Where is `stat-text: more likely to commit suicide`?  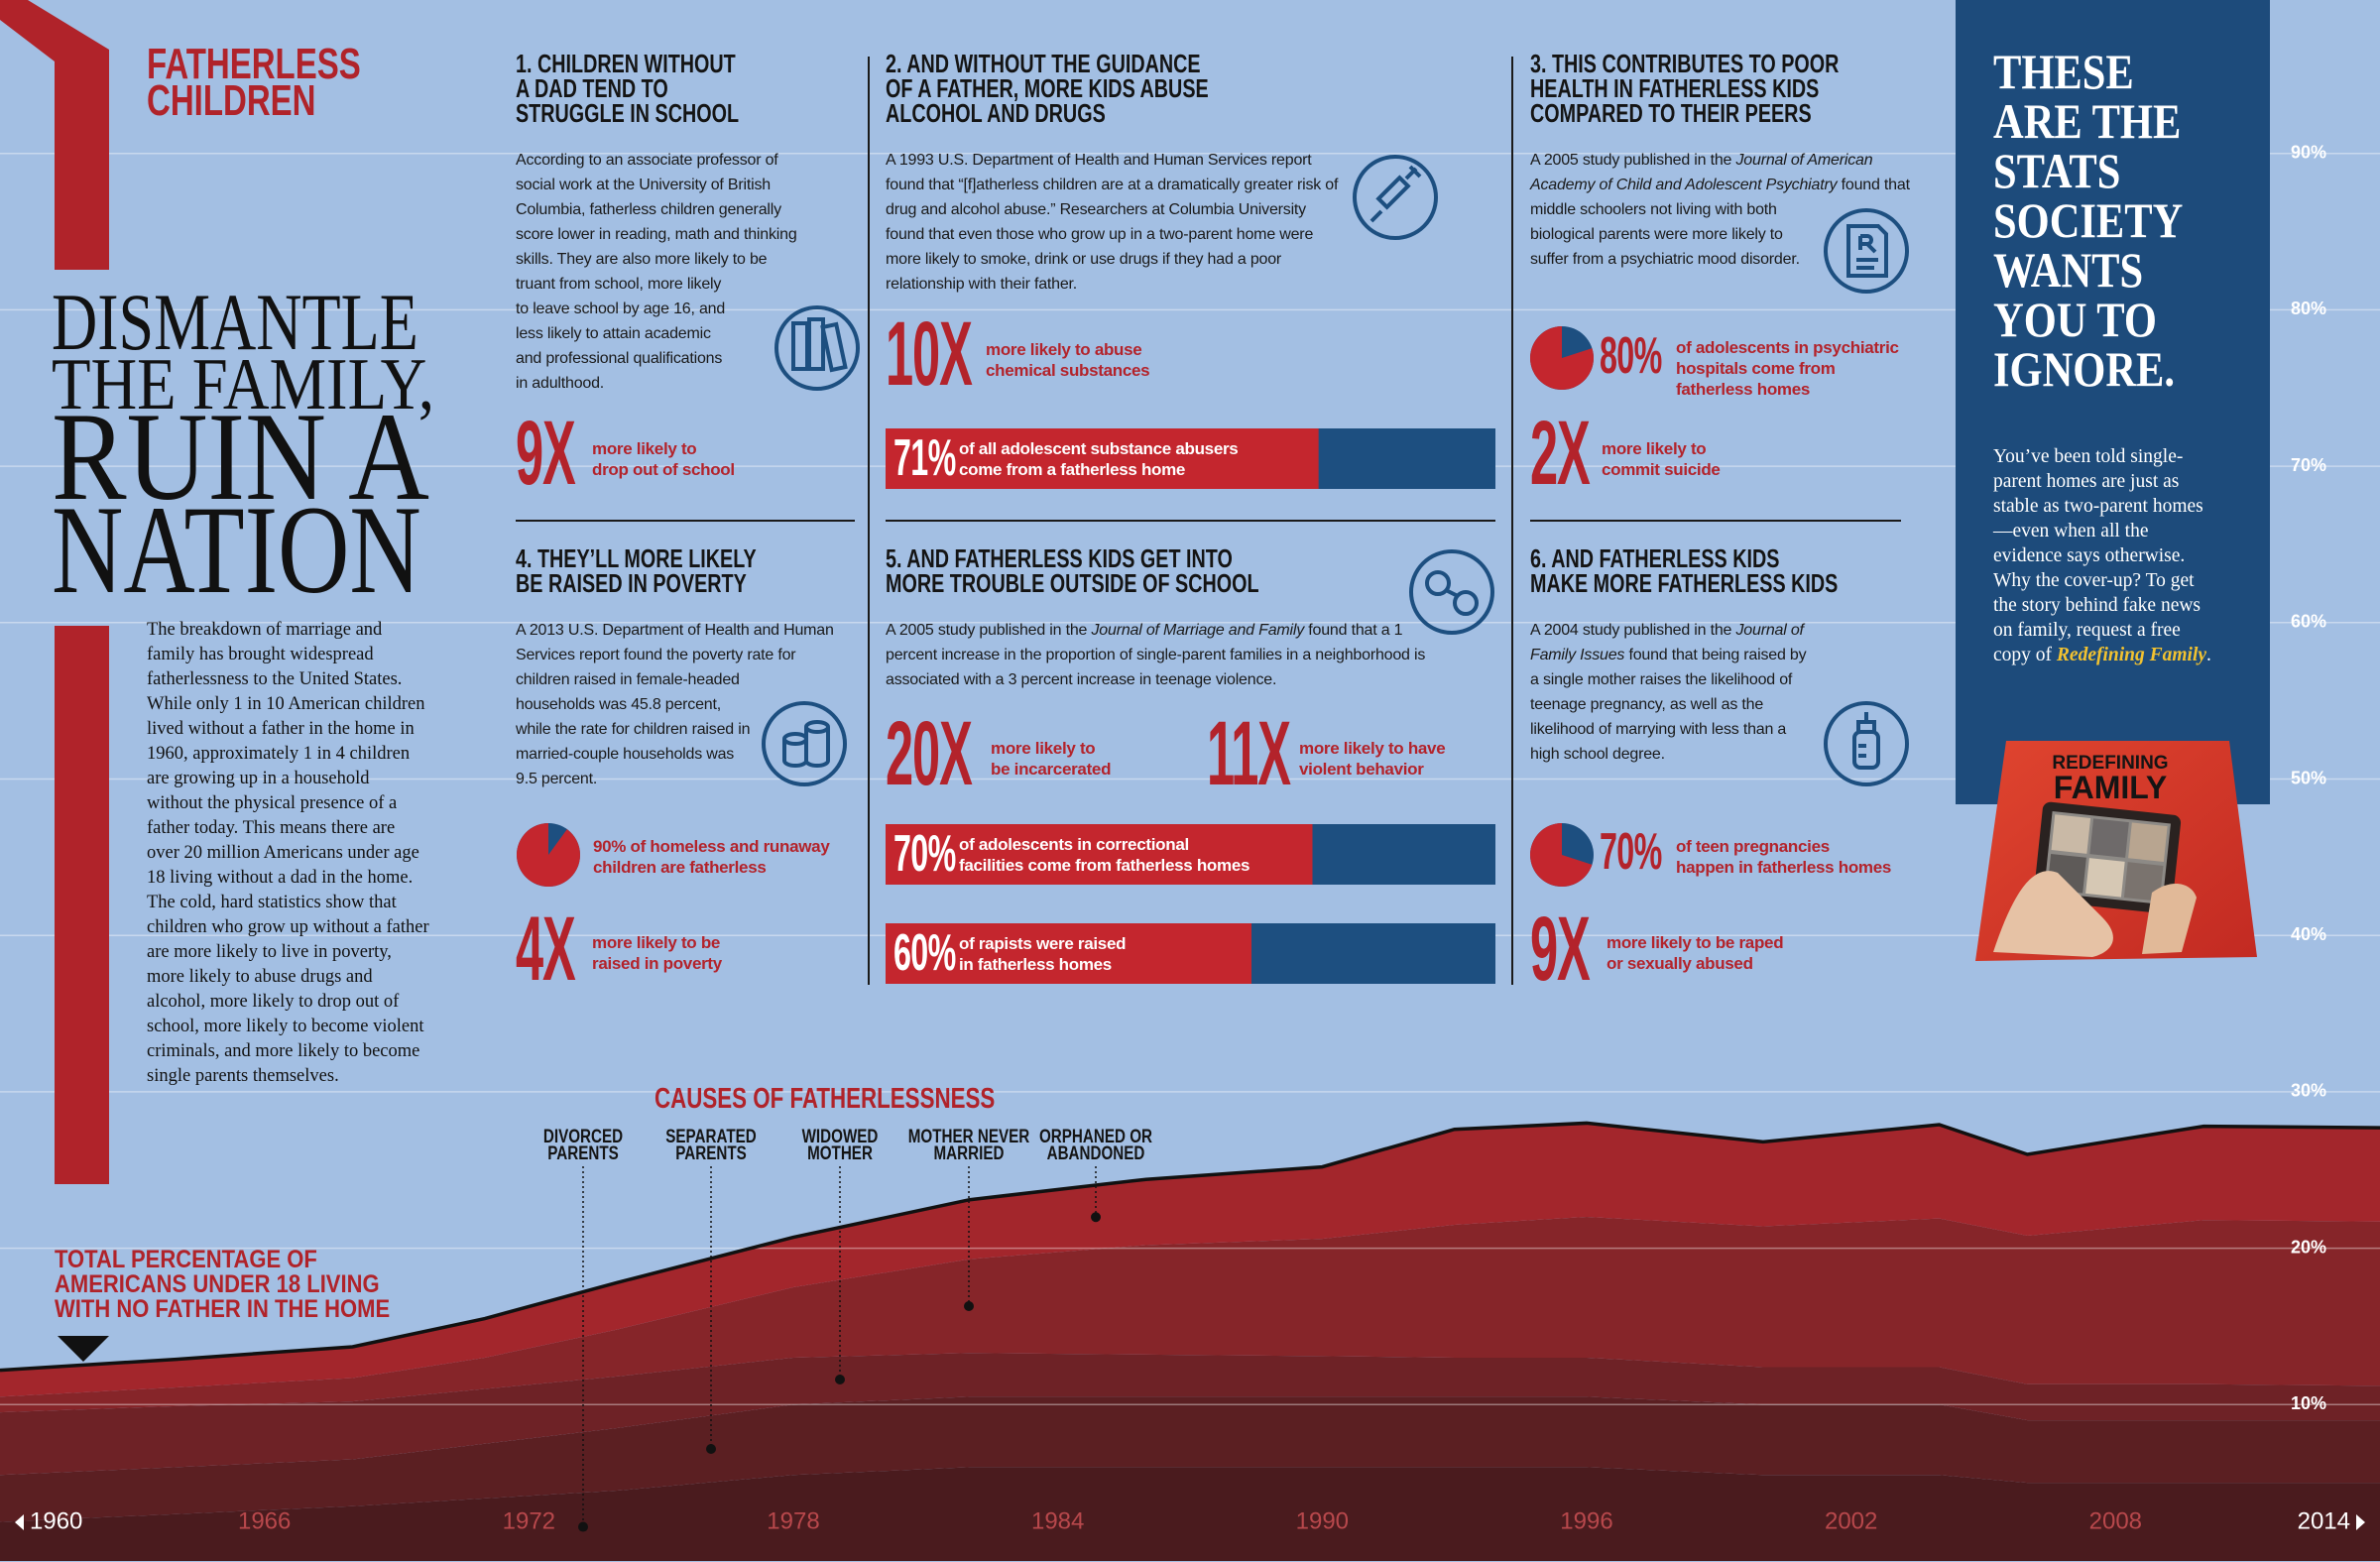
stat-text: more likely to commit suicide is located at coordinates (1661, 459).